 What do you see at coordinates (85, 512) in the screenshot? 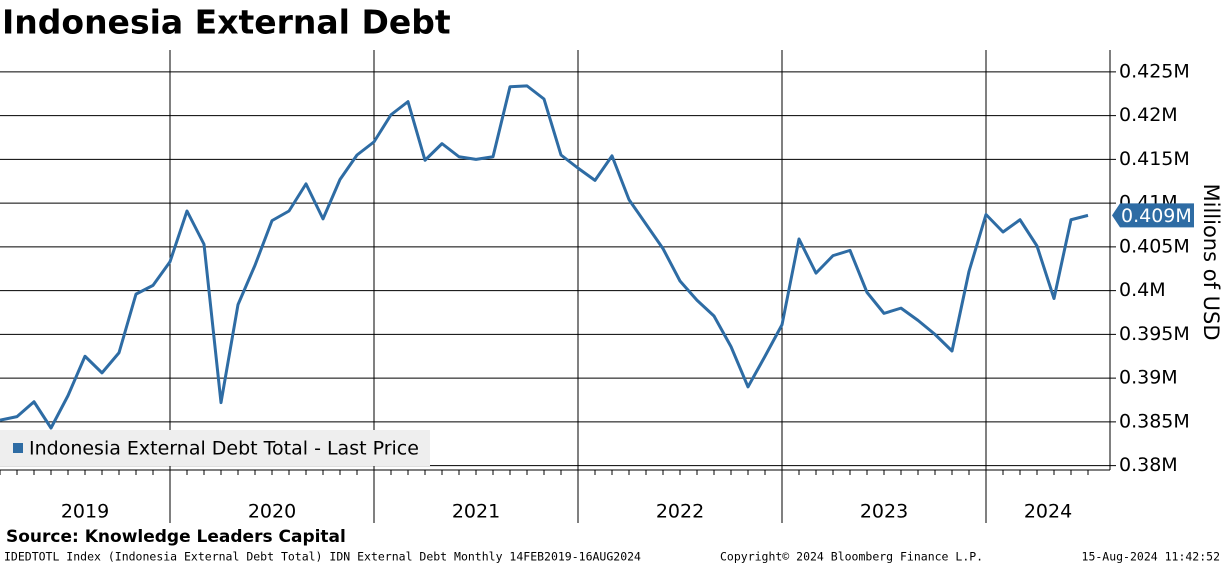
I see `x-year-label: 2019` at bounding box center [85, 512].